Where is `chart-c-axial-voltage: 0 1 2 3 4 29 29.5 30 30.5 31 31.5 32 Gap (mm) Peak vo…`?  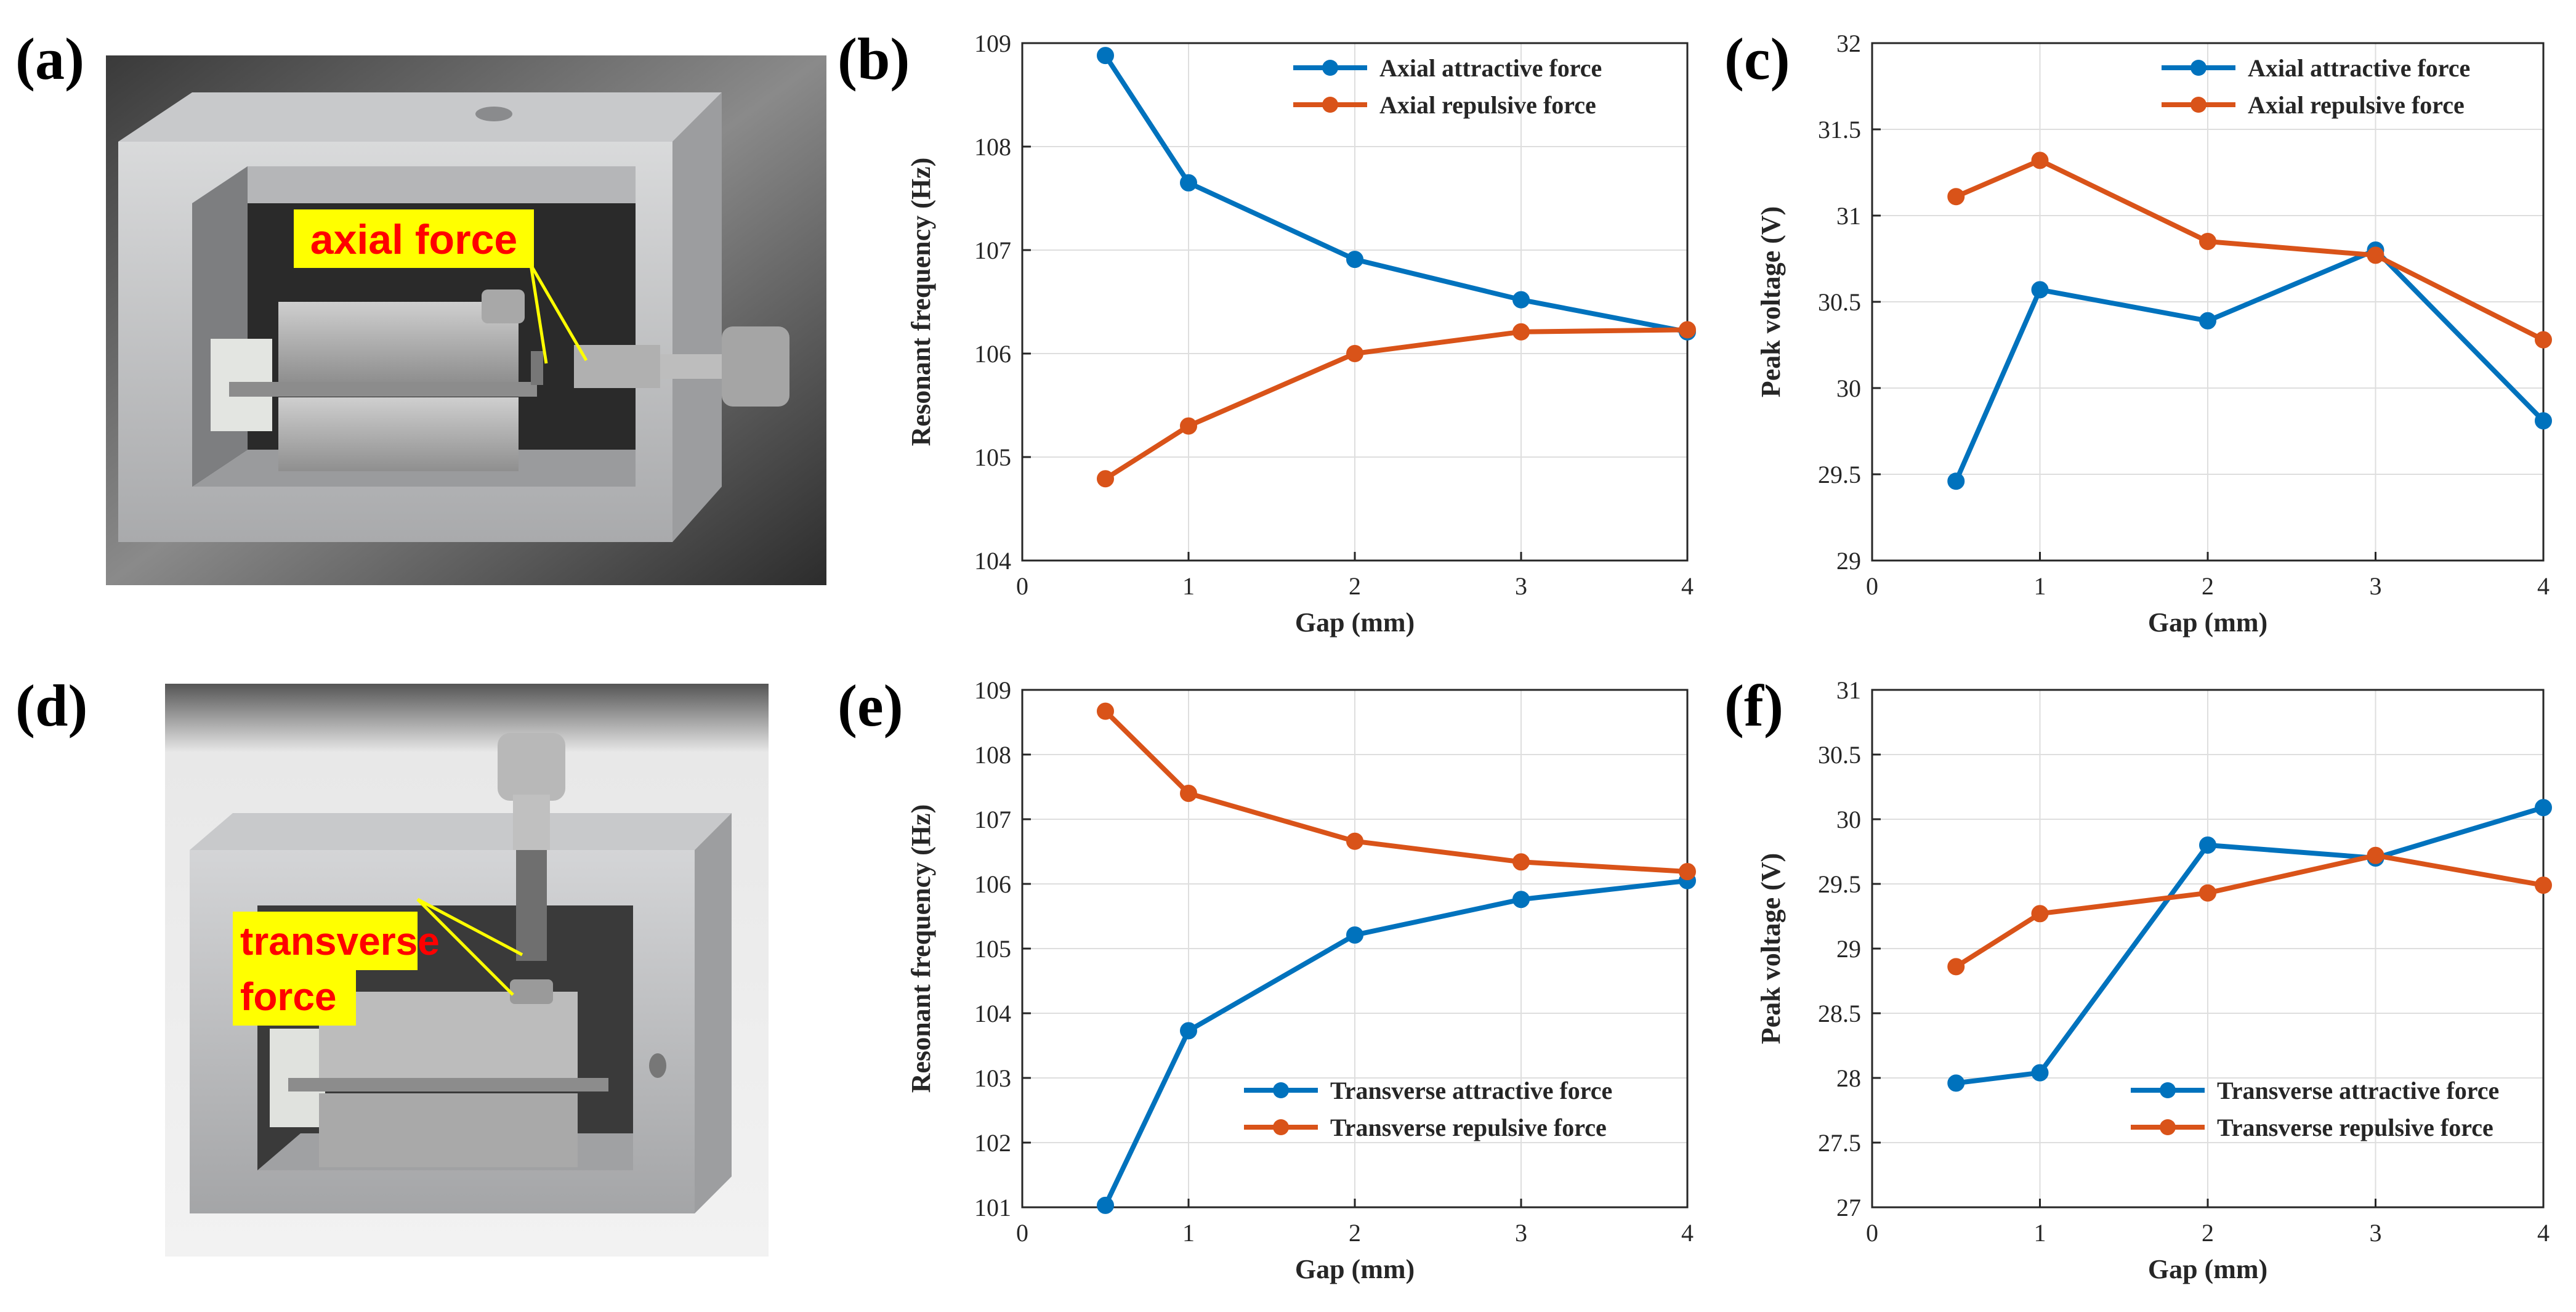
chart-c-axial-voltage: 0 1 2 3 4 29 29.5 30 30.5 31 31.5 32 Gap (mm) Peak vo… is located at coordinates (2154, 334).